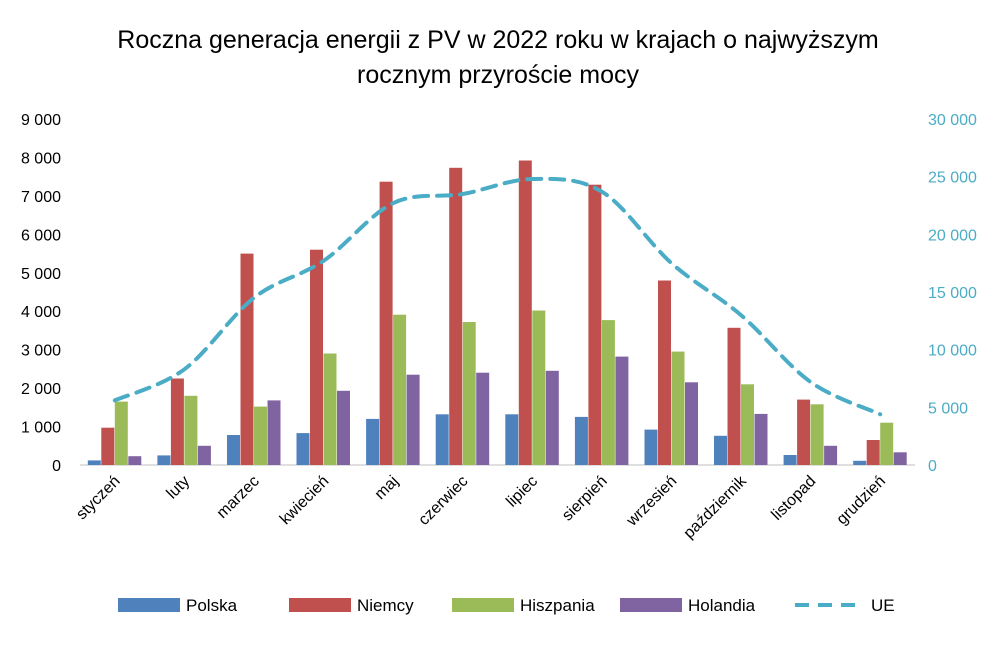  Describe the element at coordinates (41, 120) in the screenshot. I see `left-axis-tick-label: 9 000` at that location.